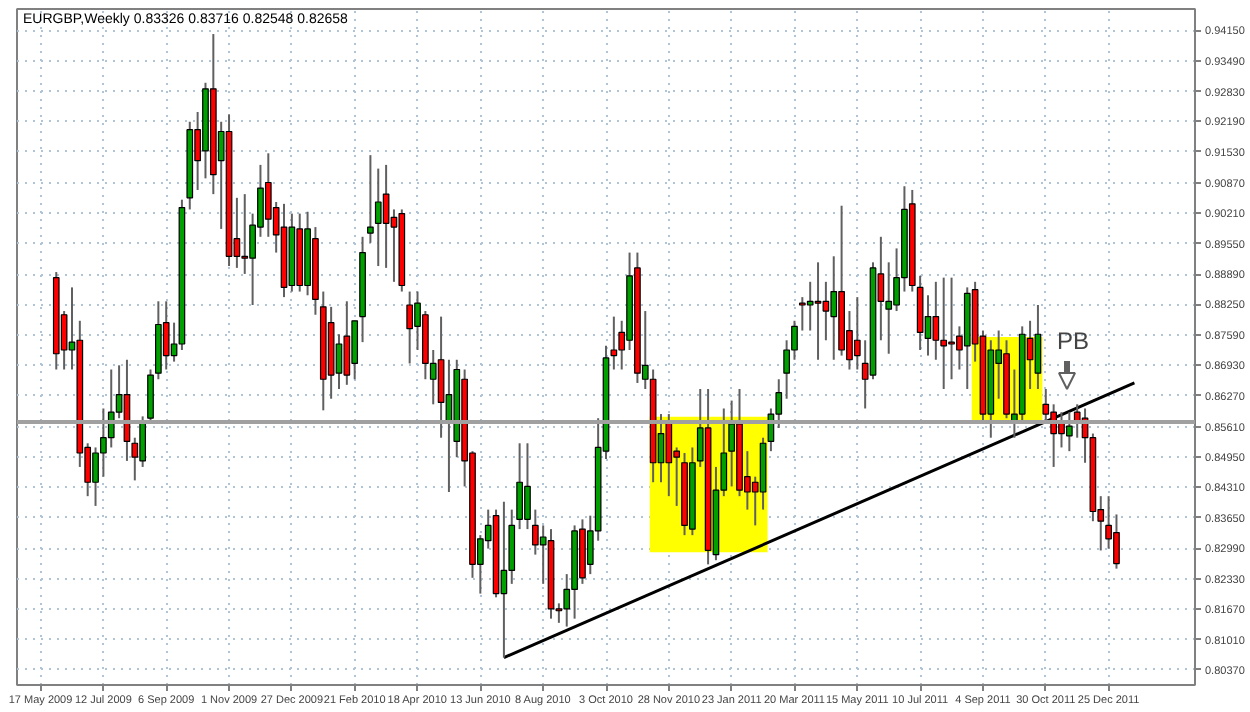 The width and height of the screenshot is (1250, 712). Describe the element at coordinates (1073, 341) in the screenshot. I see `annotation: PB` at that location.